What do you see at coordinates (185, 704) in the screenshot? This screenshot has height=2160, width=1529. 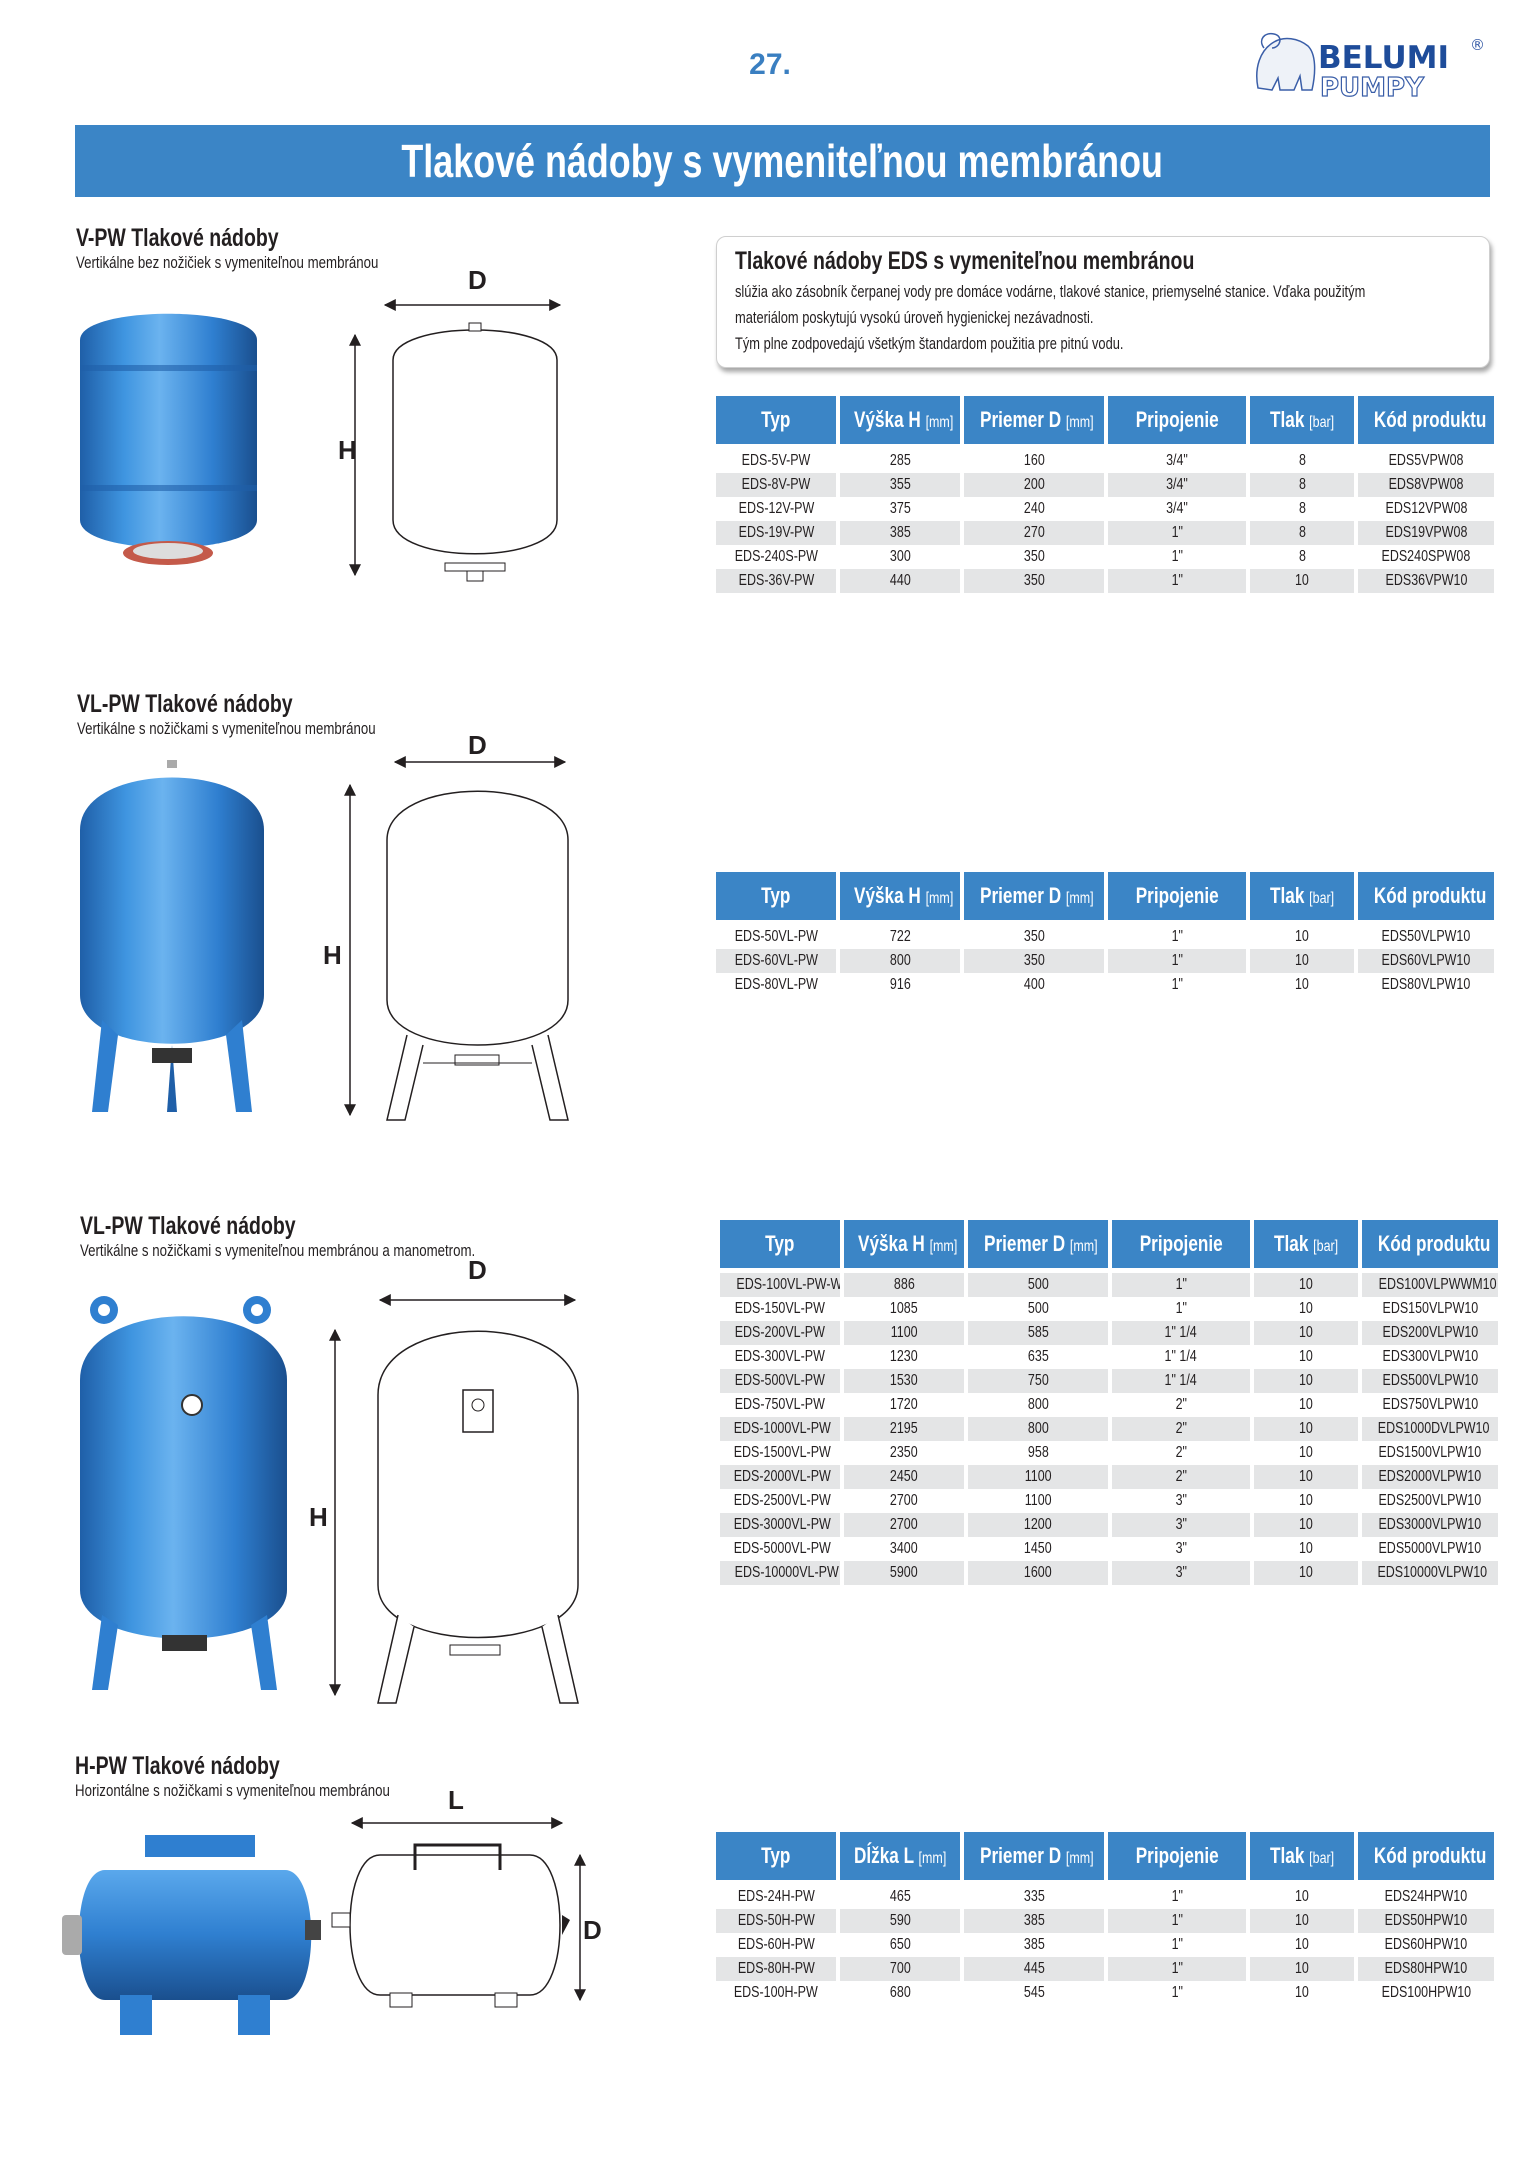 I see `section-title: VL-PW Tlakové nádoby` at bounding box center [185, 704].